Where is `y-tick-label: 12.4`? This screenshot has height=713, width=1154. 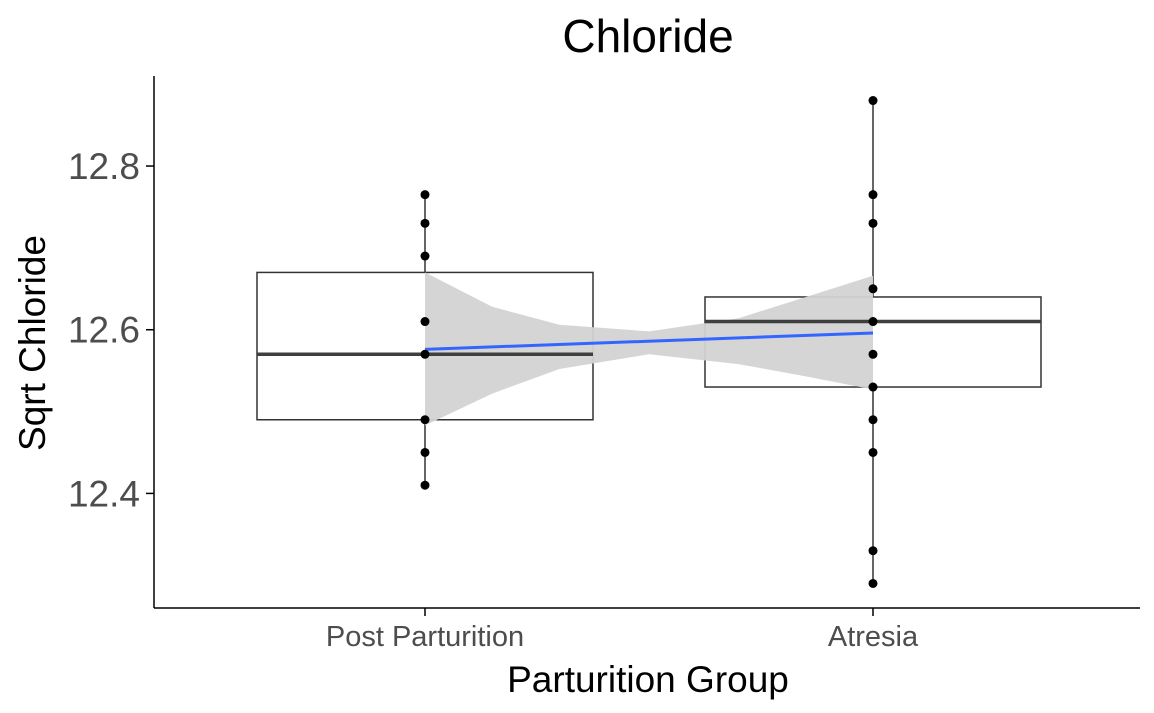 y-tick-label: 12.4 is located at coordinates (104, 493).